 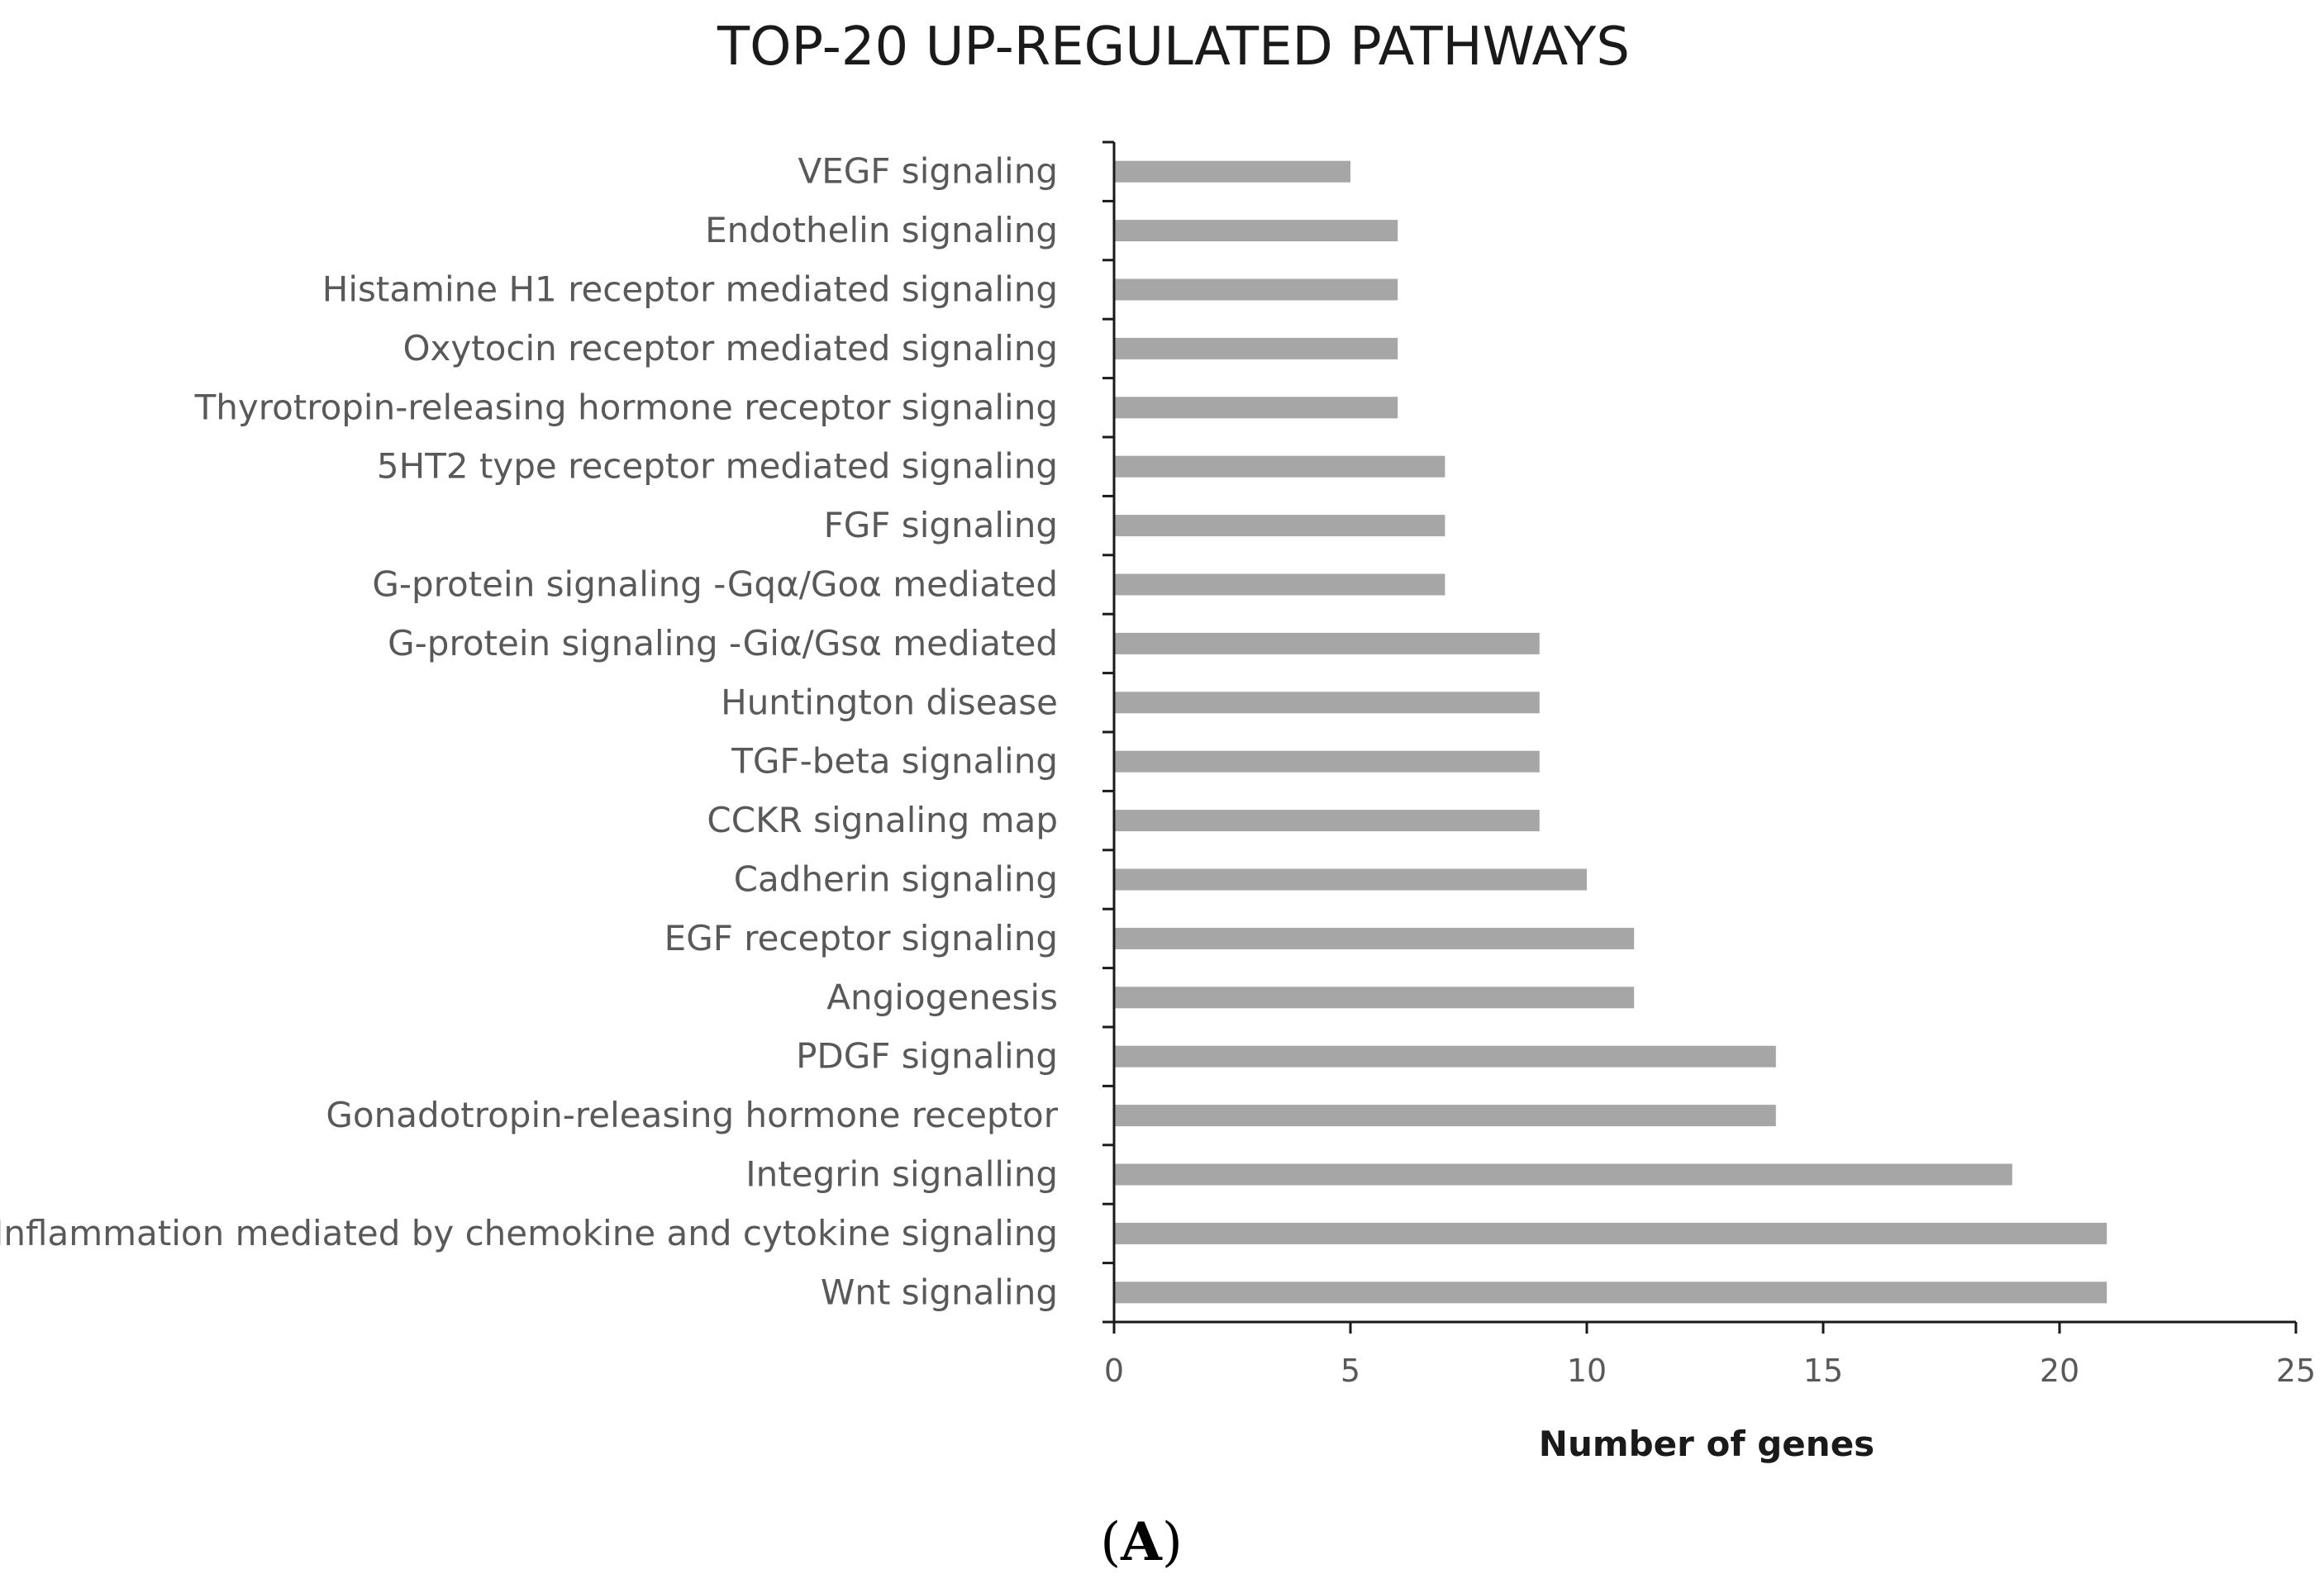 I want to click on panel-label: (A), so click(x=1141, y=1542).